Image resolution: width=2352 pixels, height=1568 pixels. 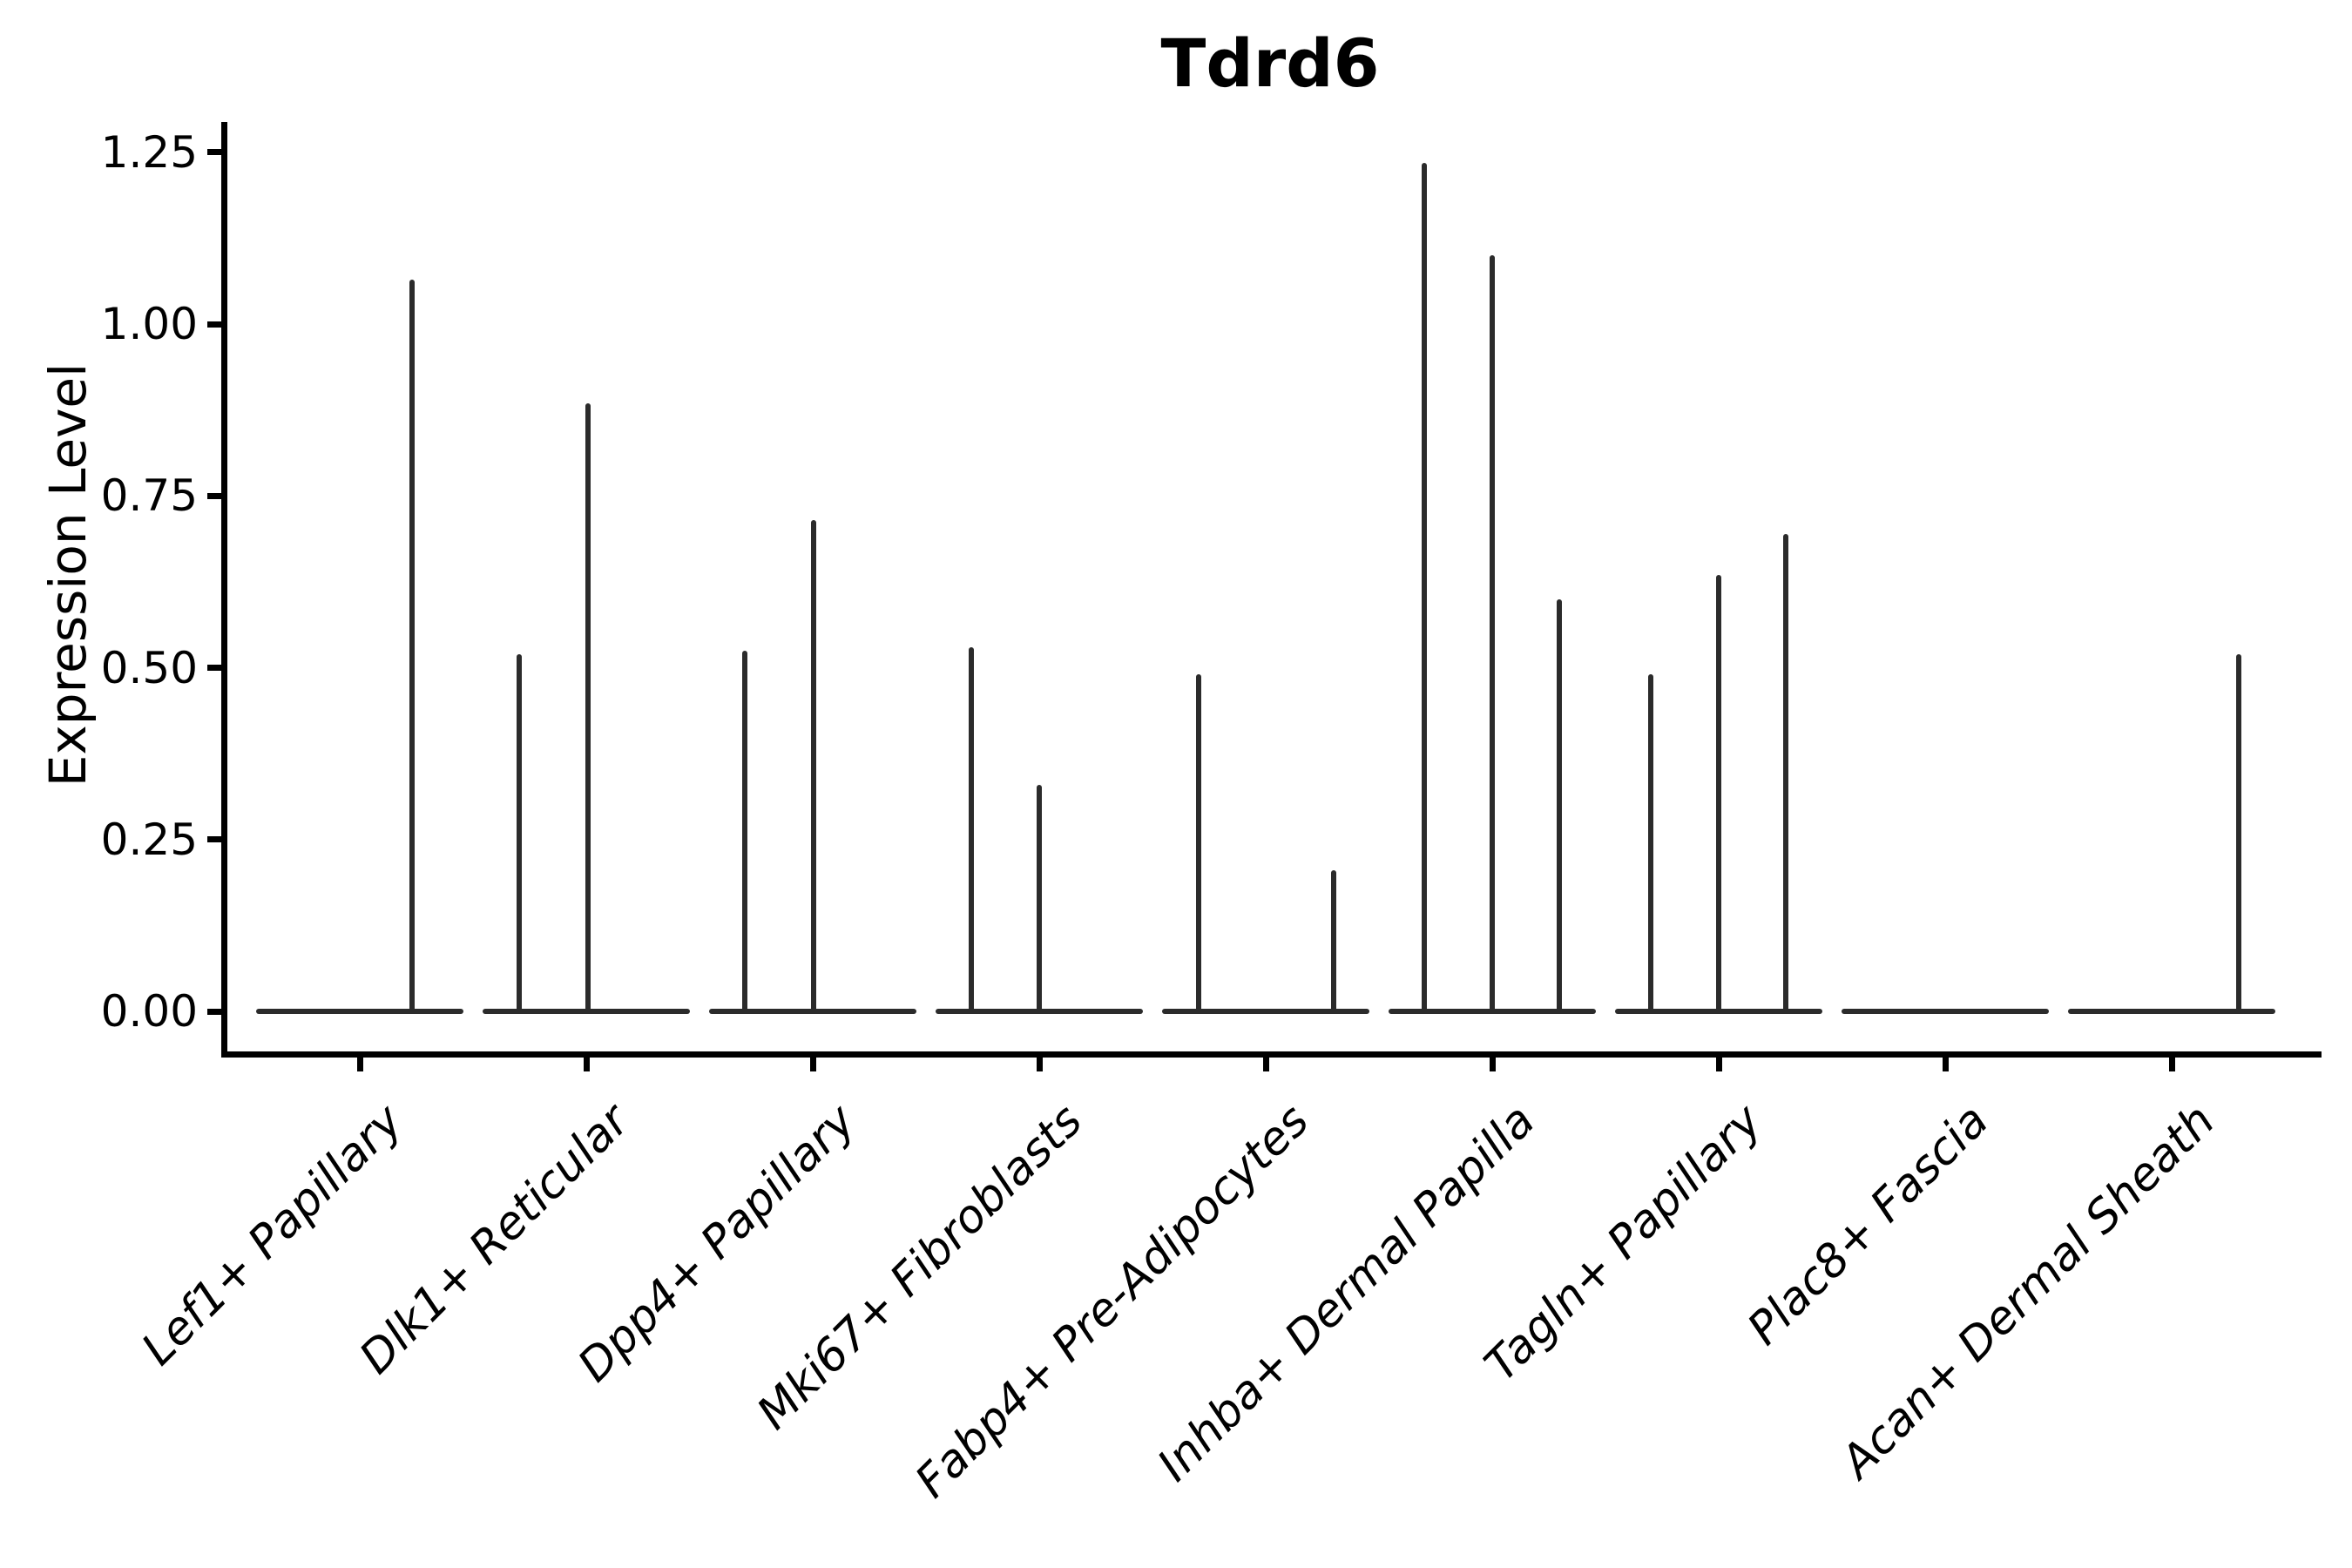 I want to click on y-tick-label: 1.00, so click(x=149, y=324).